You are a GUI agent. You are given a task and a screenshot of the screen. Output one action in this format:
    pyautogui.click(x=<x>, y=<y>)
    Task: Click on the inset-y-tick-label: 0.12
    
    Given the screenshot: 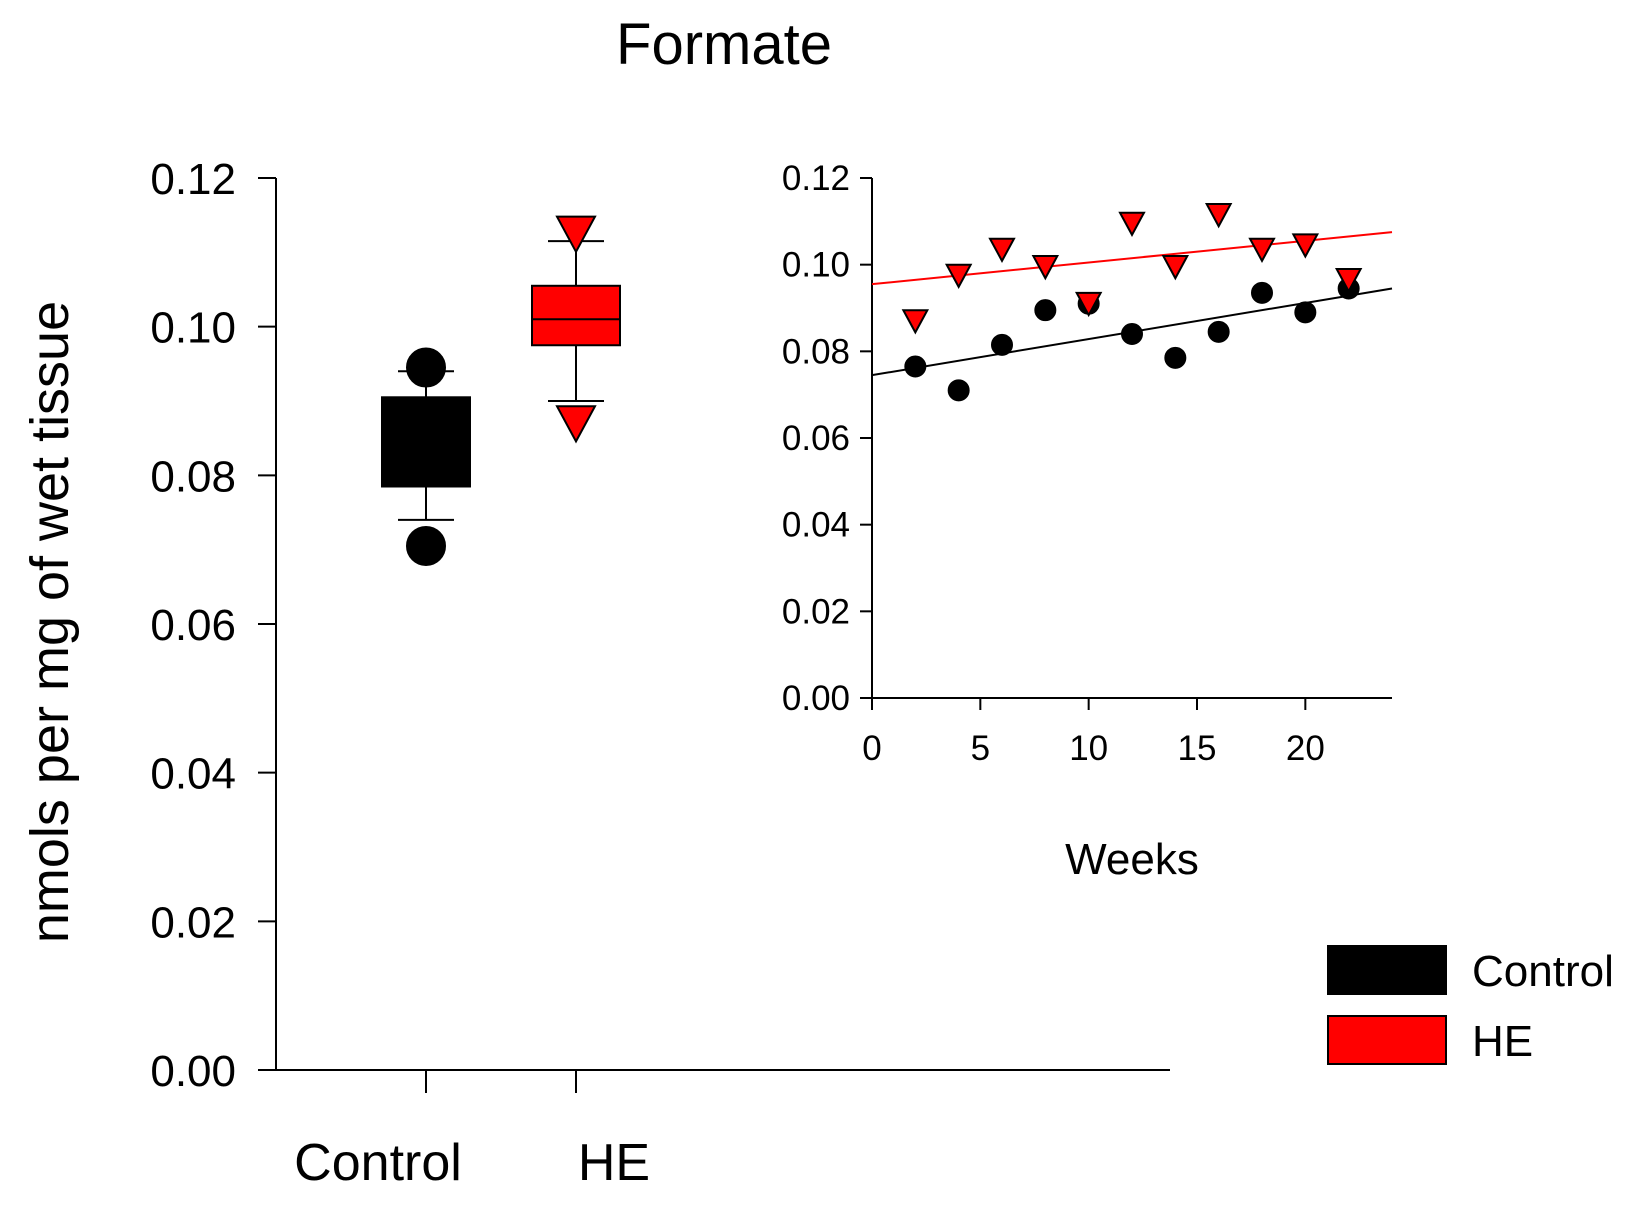 What is the action you would take?
    pyautogui.click(x=816, y=178)
    